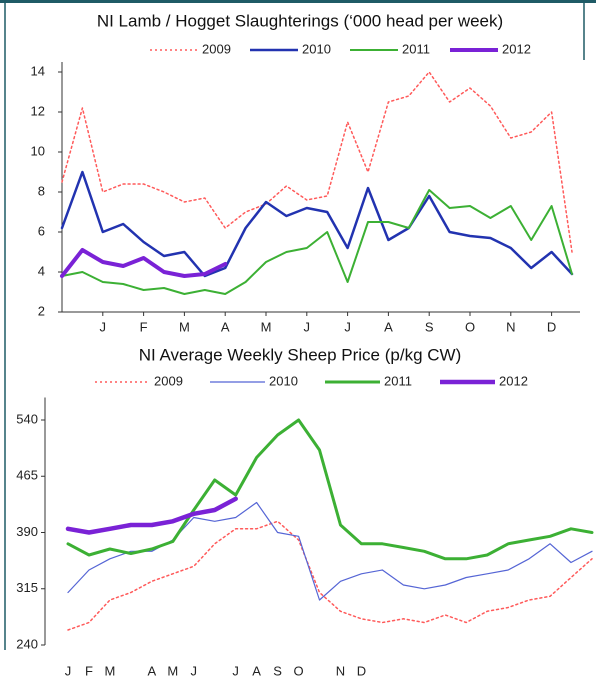 The height and width of the screenshot is (685, 596). I want to click on y-tick-label: 2, so click(41, 310).